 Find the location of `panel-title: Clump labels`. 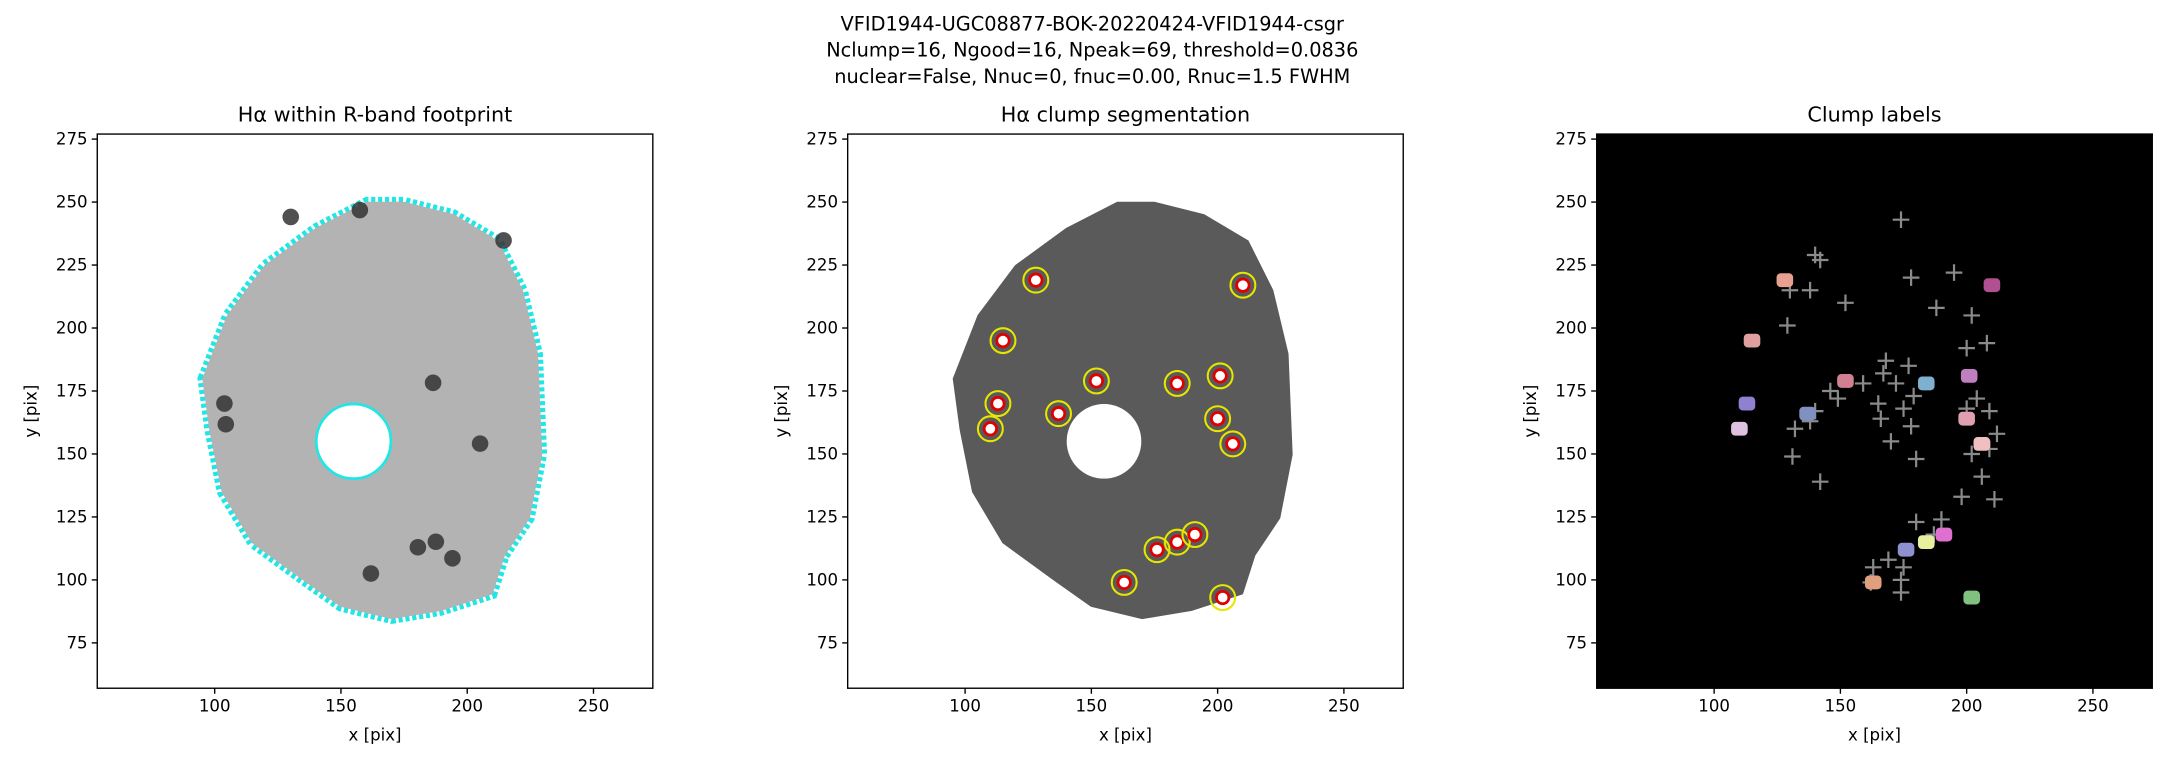

panel-title: Clump labels is located at coordinates (1874, 115).